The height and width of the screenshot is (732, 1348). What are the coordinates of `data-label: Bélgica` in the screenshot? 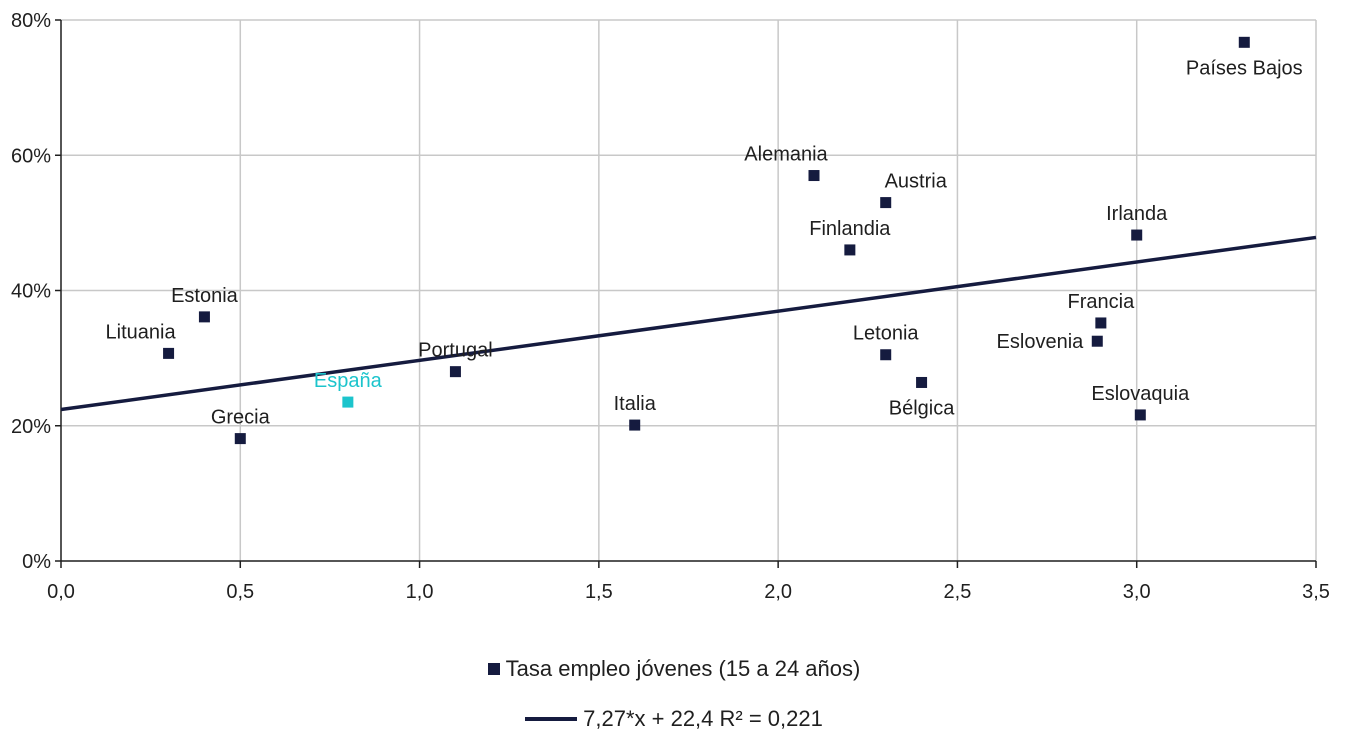 It's located at (922, 408).